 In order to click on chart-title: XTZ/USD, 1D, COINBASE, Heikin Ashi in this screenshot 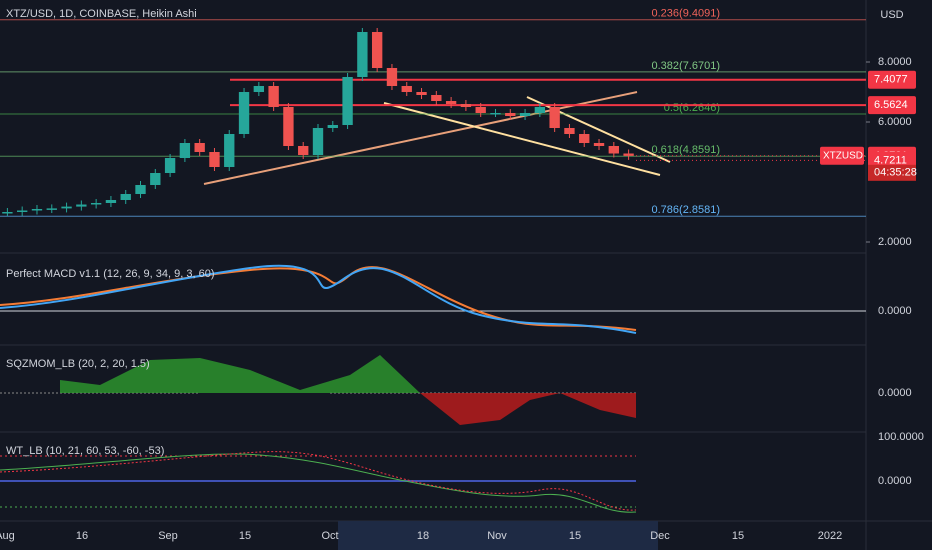, I will do `click(101, 14)`.